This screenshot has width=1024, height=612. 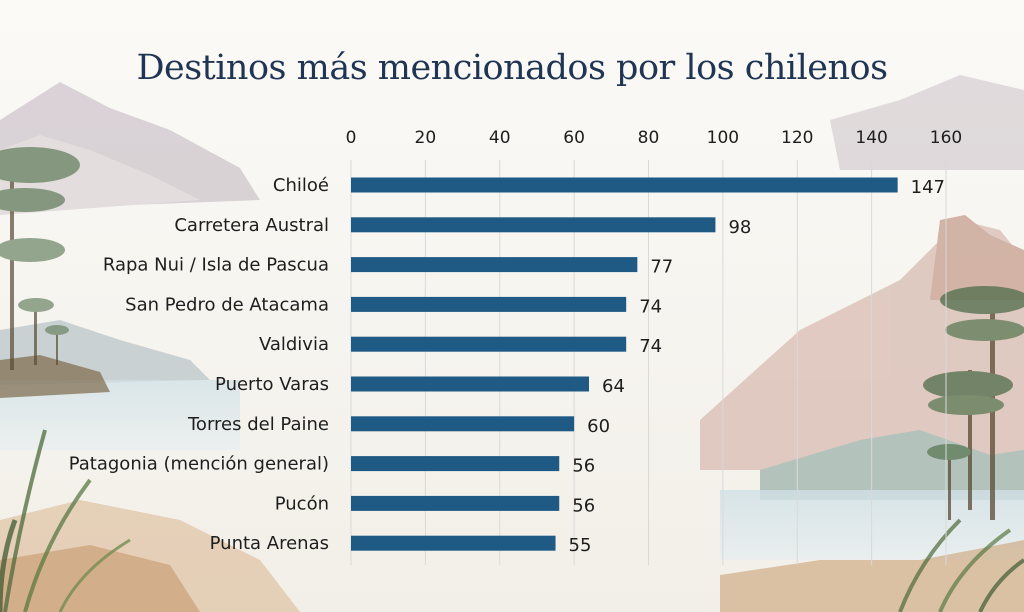 What do you see at coordinates (251, 225) in the screenshot?
I see `category-label: Carretera Austral` at bounding box center [251, 225].